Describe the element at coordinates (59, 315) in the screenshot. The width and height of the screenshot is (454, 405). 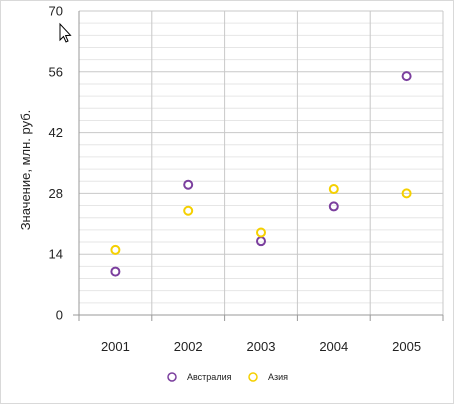
I see `y-tick-label: 0` at that location.